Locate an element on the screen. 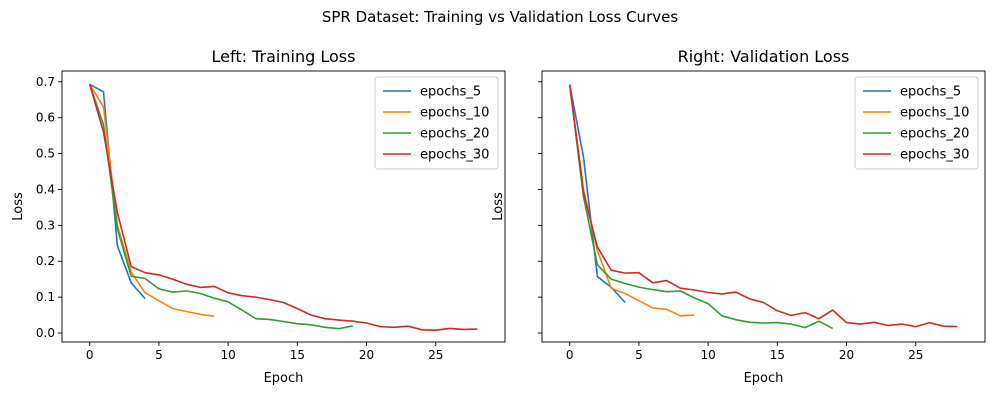 The height and width of the screenshot is (400, 1000). y-tick-label: 0.4 is located at coordinates (45, 189).